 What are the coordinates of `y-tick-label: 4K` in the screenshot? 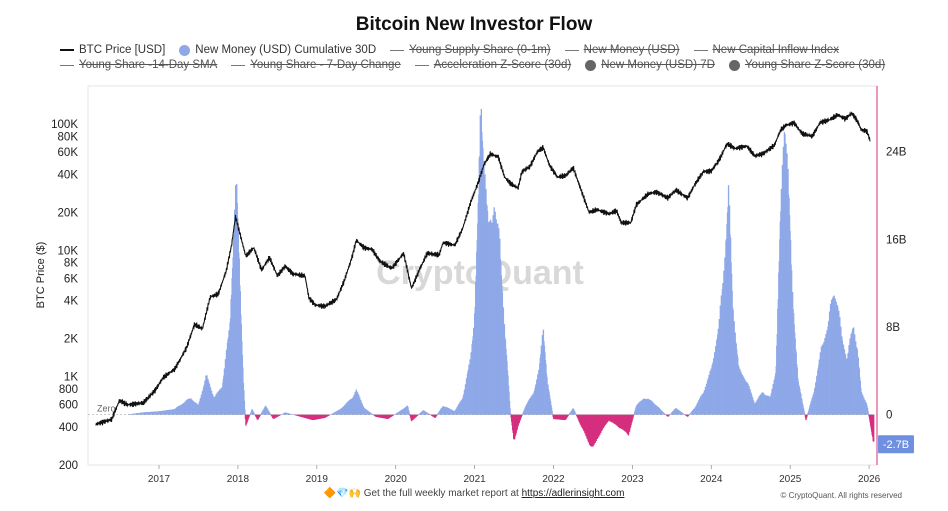 It's located at (71, 302).